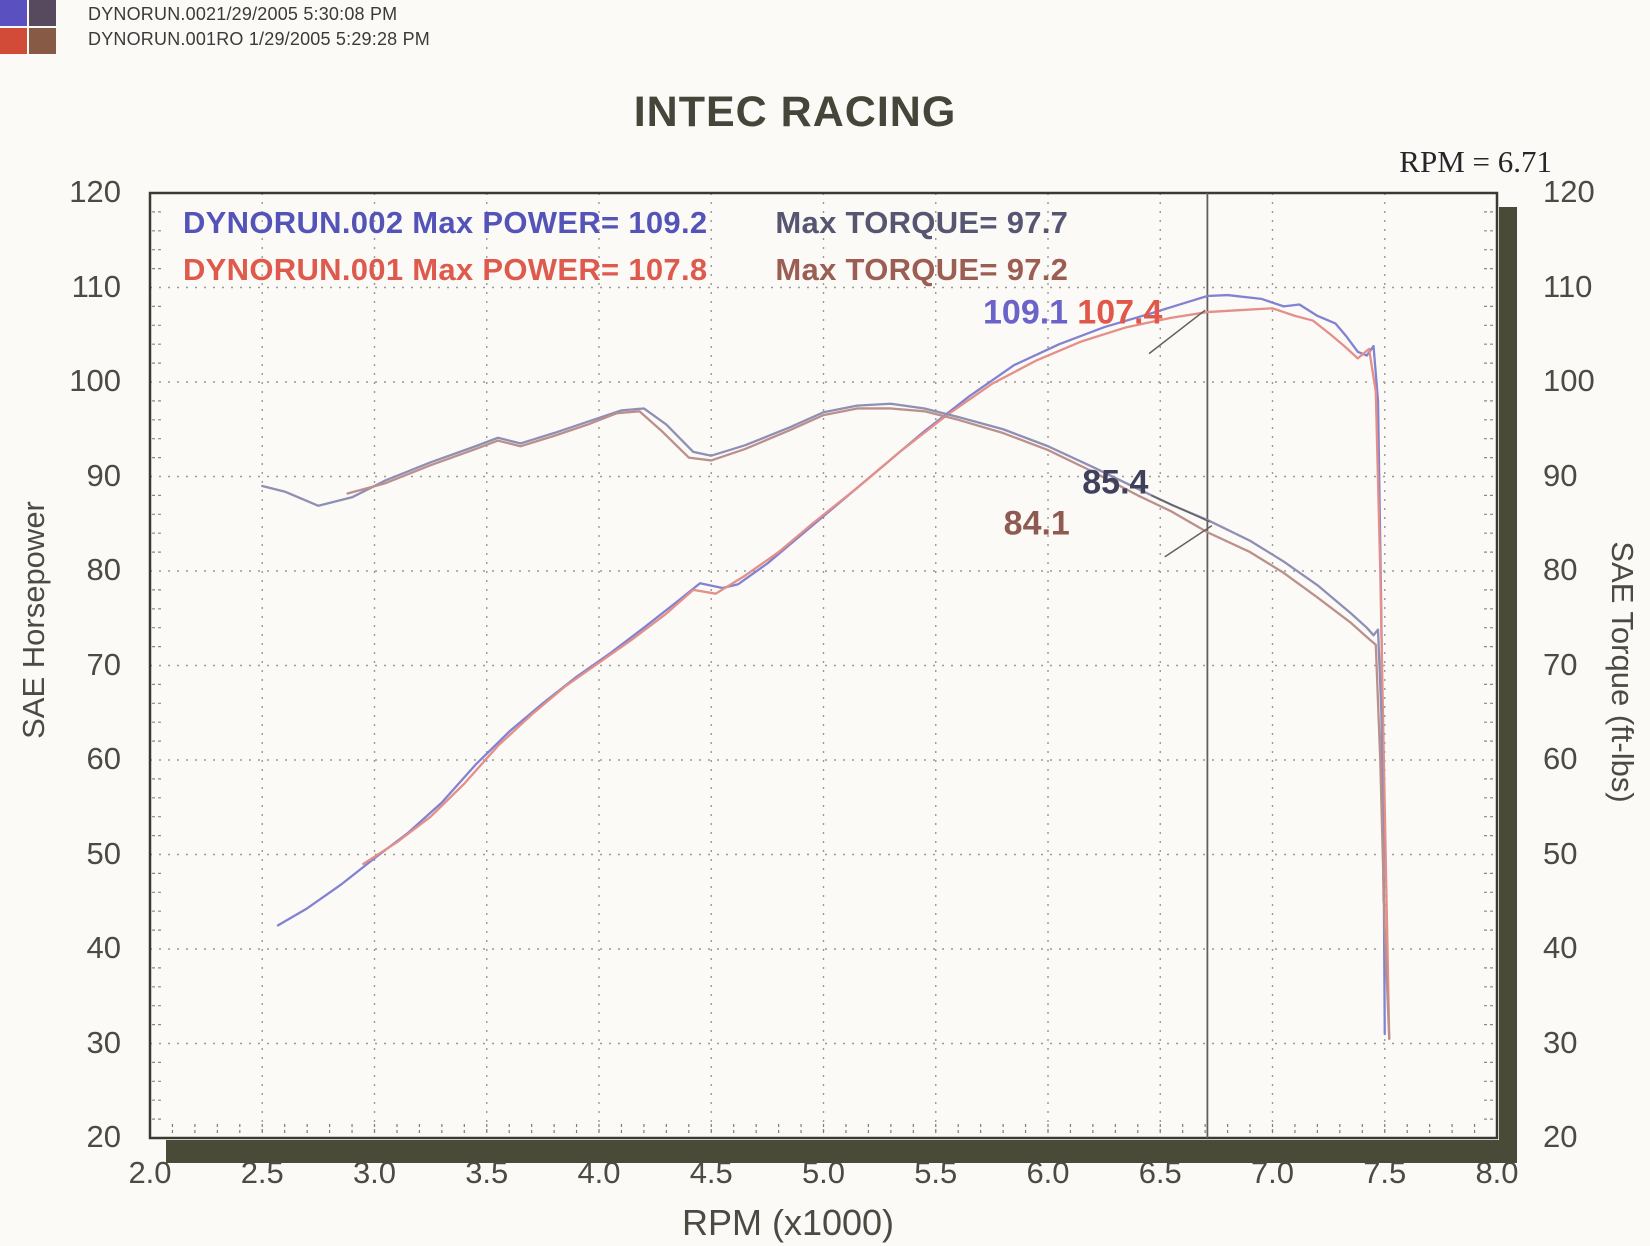  What do you see at coordinates (823, 1172) in the screenshot?
I see `x-tick-5.0: 5.0` at bounding box center [823, 1172].